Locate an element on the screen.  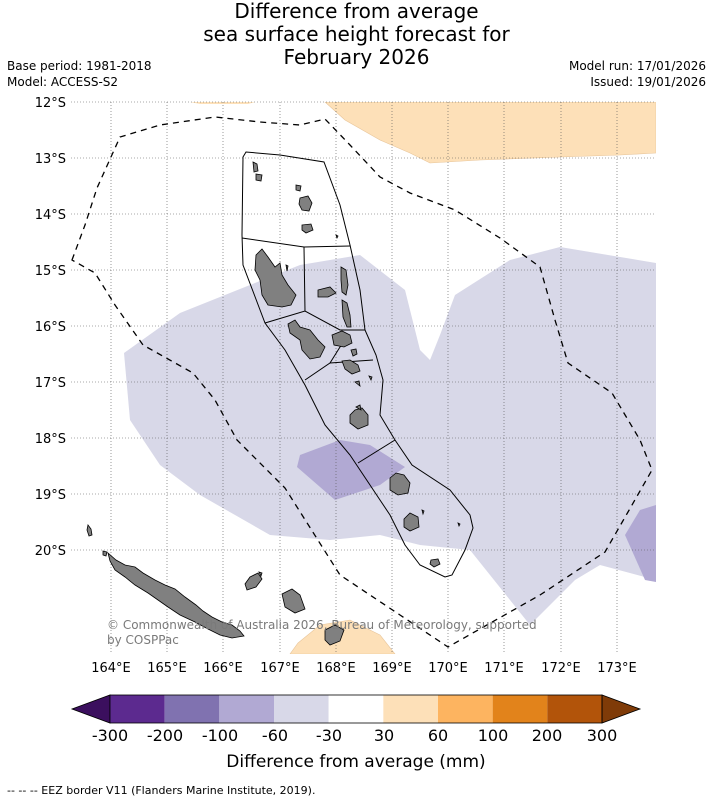
meta-right: Model run: 17/01/2026 Issued: 19/01/2026 is located at coordinates (637, 74).